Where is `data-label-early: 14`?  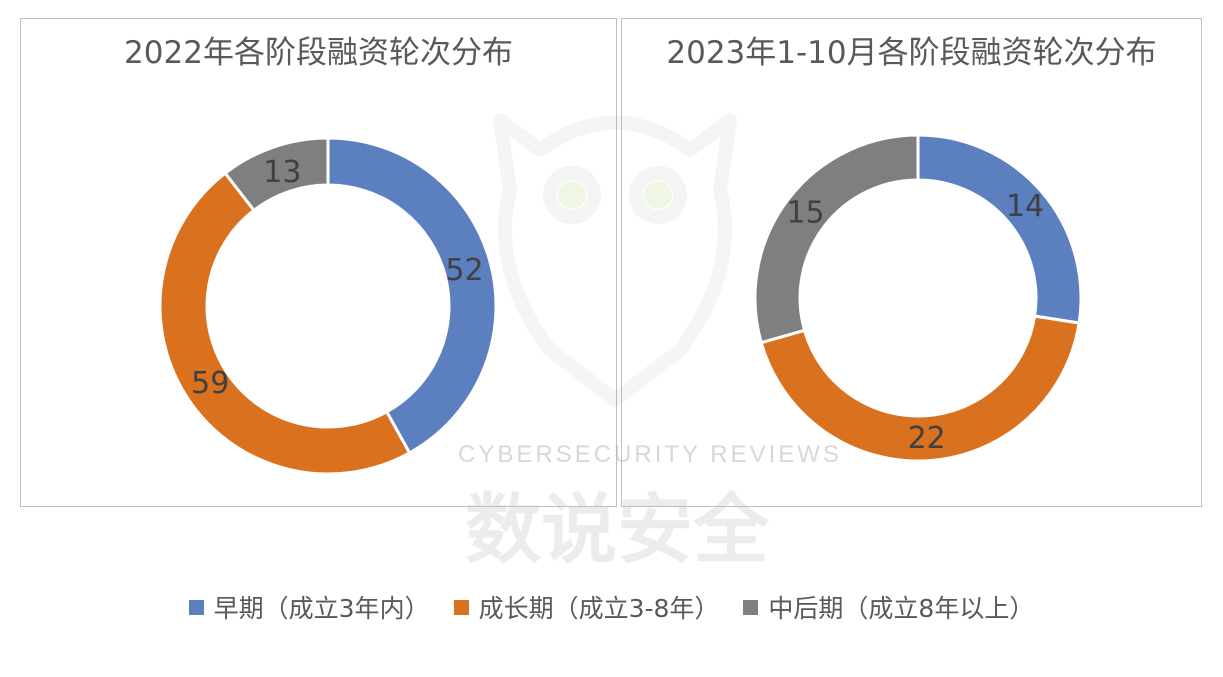
data-label-early: 14 is located at coordinates (1025, 206).